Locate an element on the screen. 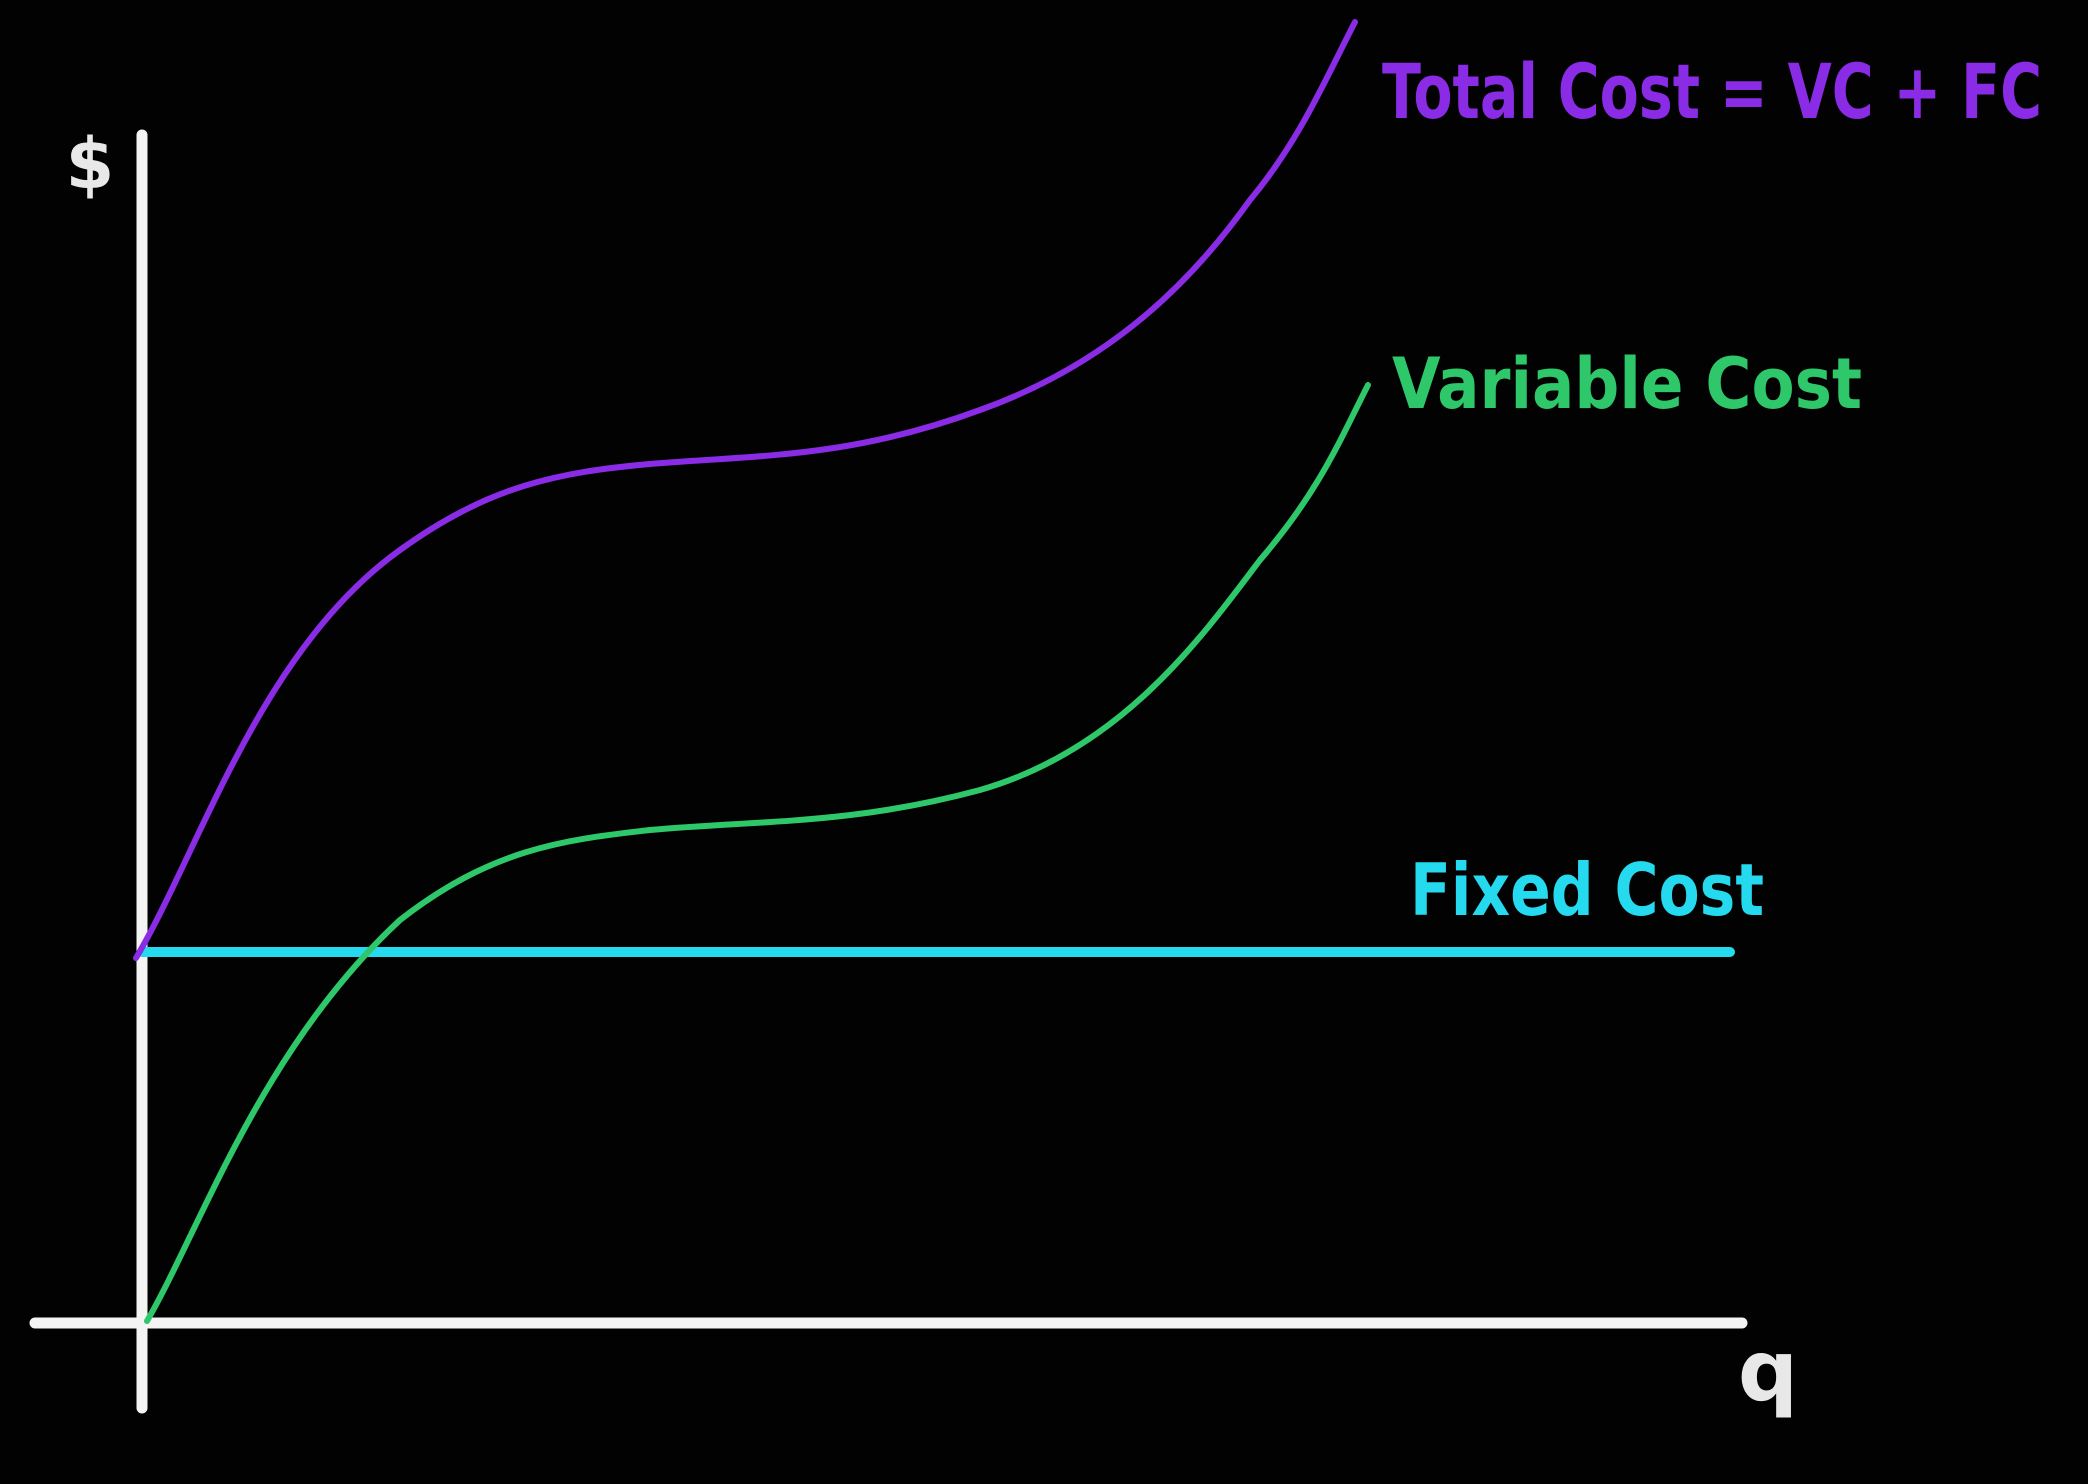  total-cost-label: Total Cost = VC + FC is located at coordinates (1712, 91).